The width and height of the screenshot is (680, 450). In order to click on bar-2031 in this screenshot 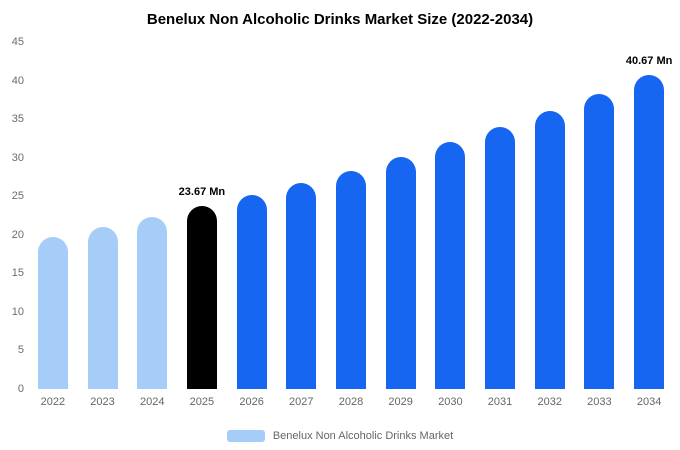, I will do `click(500, 257)`.